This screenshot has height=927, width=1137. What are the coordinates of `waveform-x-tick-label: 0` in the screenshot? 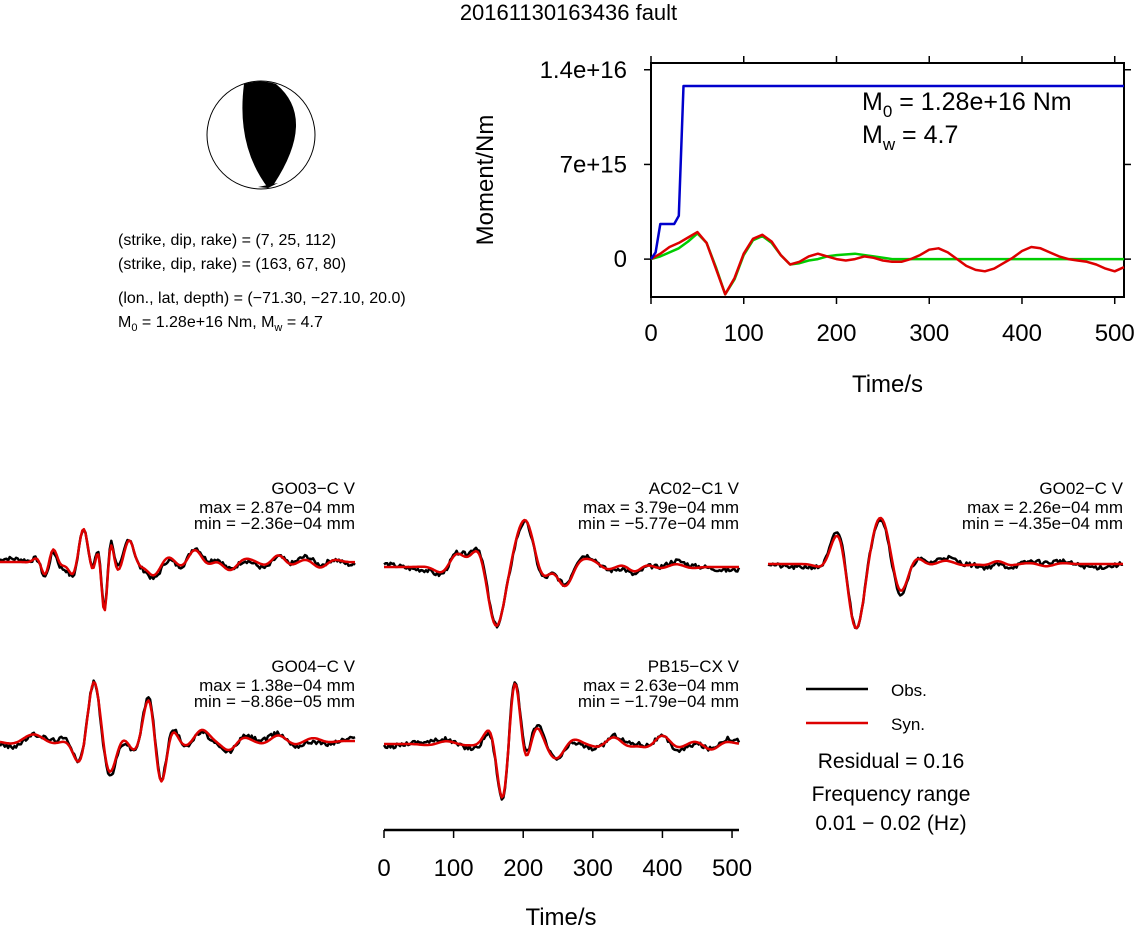 It's located at (383, 868).